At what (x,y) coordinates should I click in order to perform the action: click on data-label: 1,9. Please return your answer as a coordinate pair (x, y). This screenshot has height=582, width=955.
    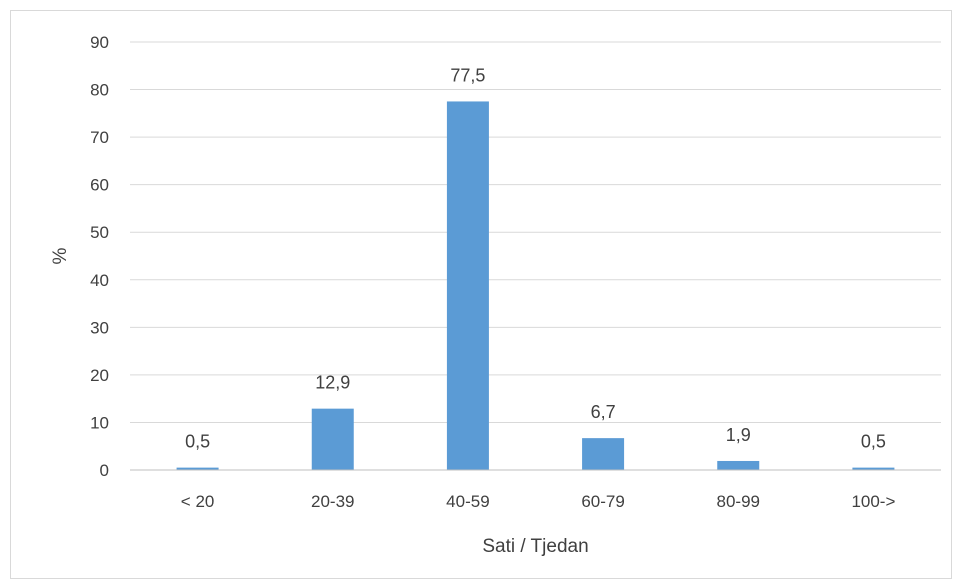
    Looking at the image, I should click on (738, 435).